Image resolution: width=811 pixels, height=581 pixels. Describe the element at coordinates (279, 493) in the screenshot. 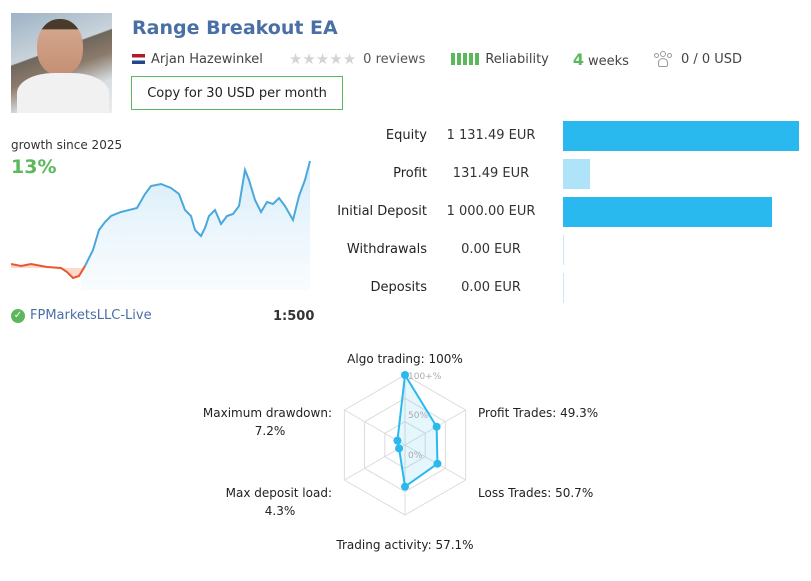

I see `axis-label-max-deposit-load: Max deposit load:` at that location.